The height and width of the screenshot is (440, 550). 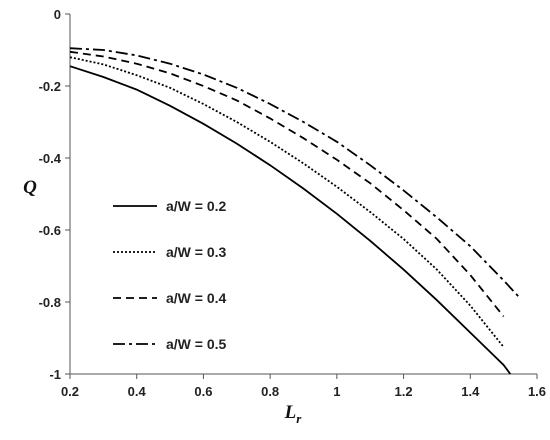 I want to click on x-tick-label: 0.2, so click(x=70, y=391).